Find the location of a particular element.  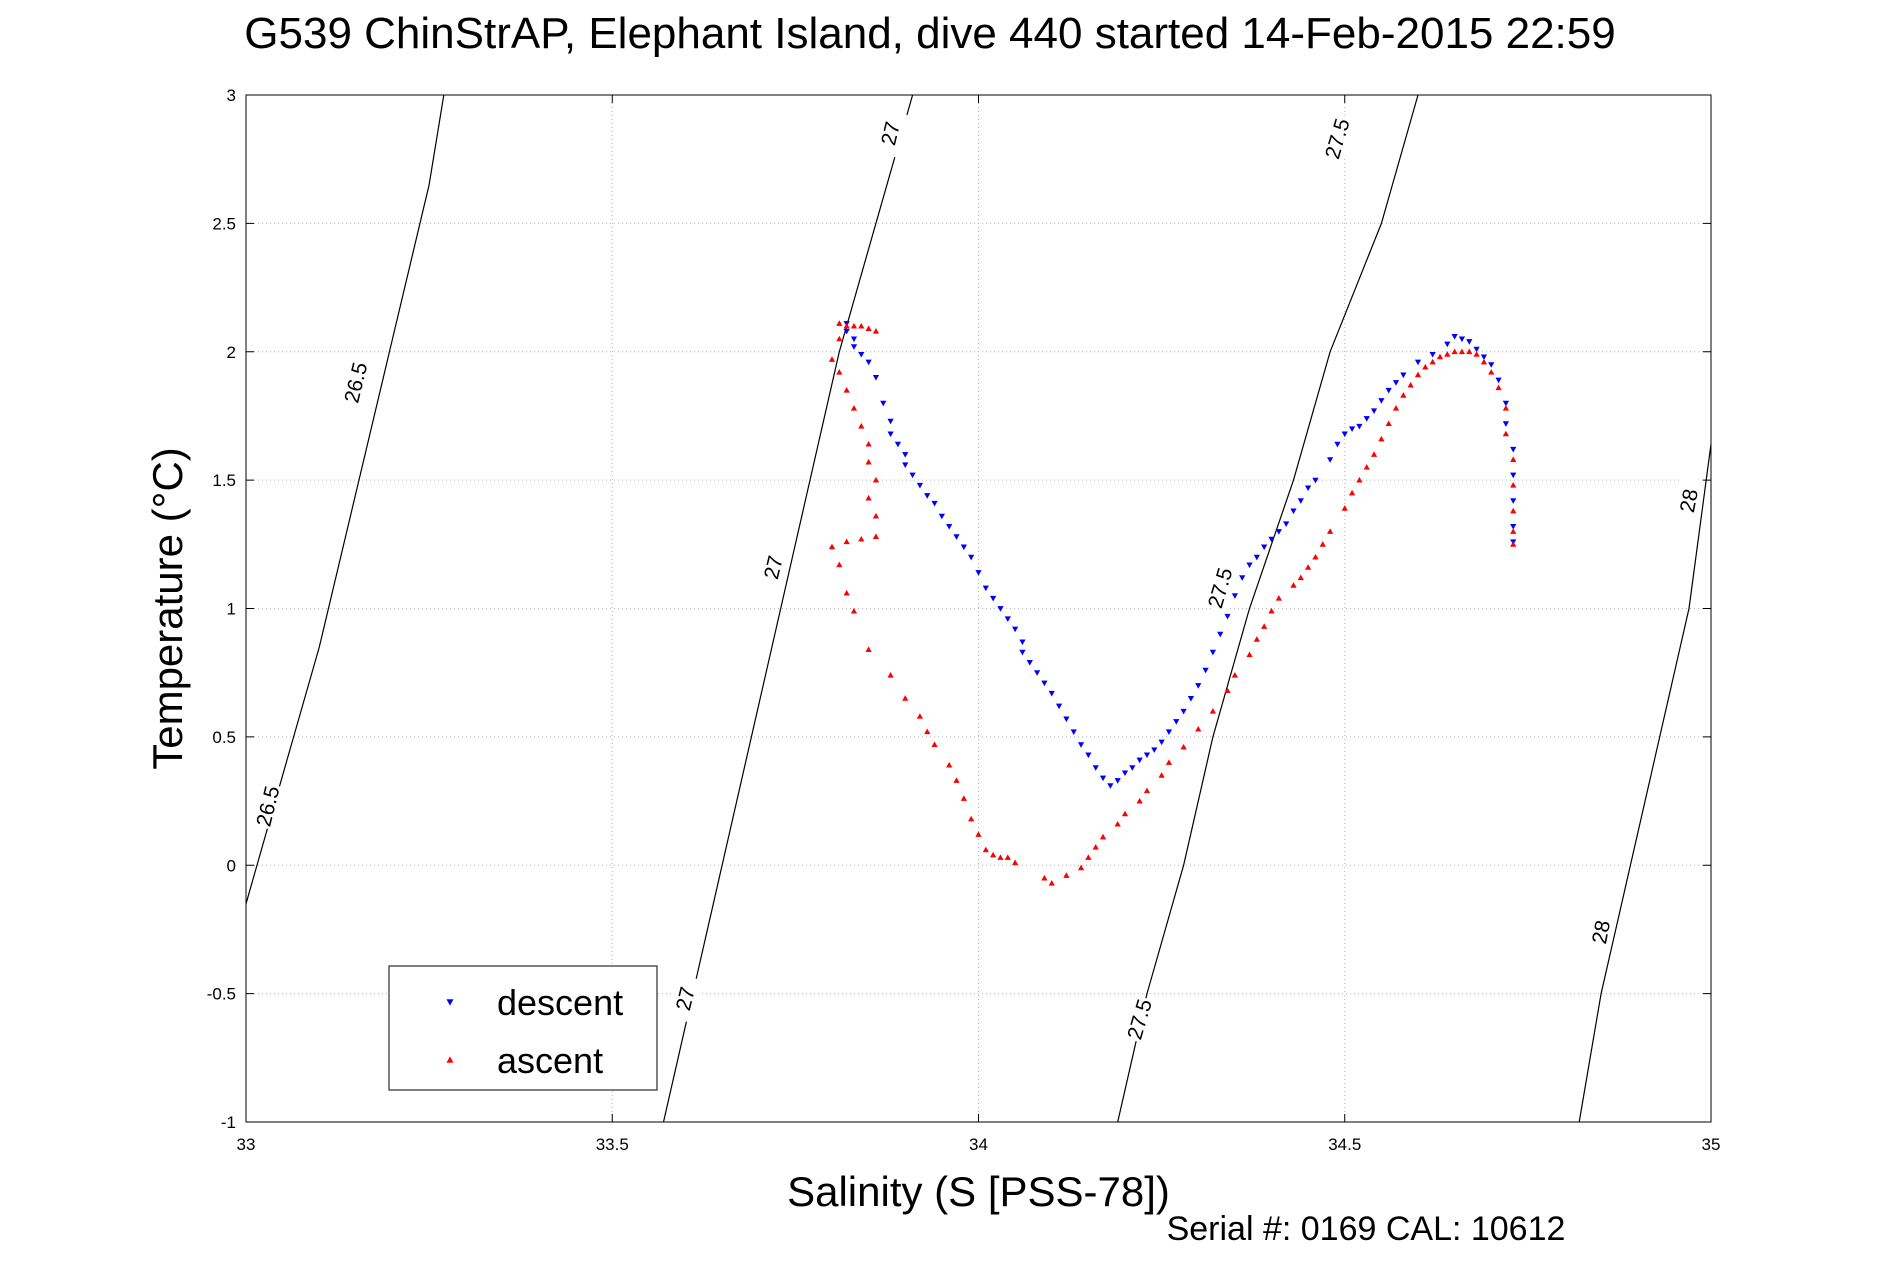

y-tick-label: 2.5 is located at coordinates (224, 223).